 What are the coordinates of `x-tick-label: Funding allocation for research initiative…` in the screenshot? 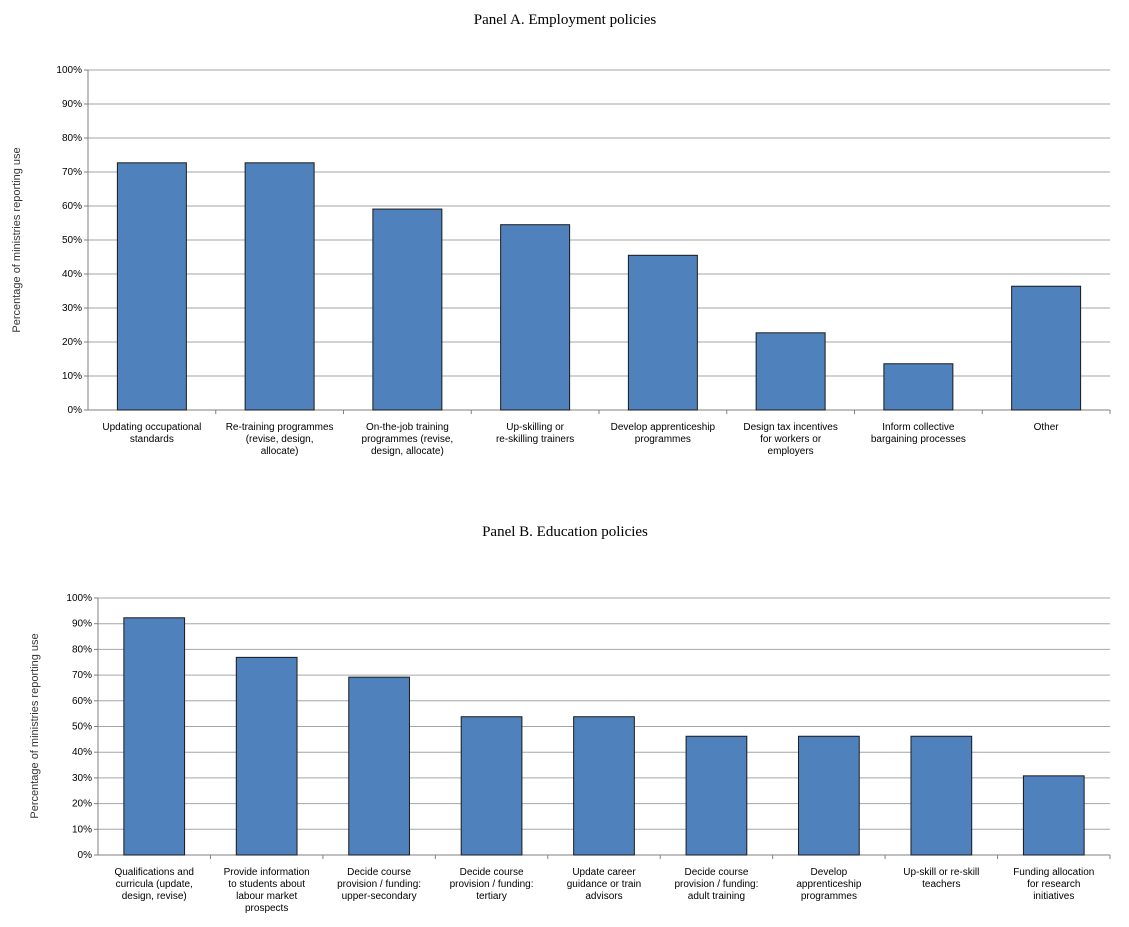 It's located at (1053, 884).